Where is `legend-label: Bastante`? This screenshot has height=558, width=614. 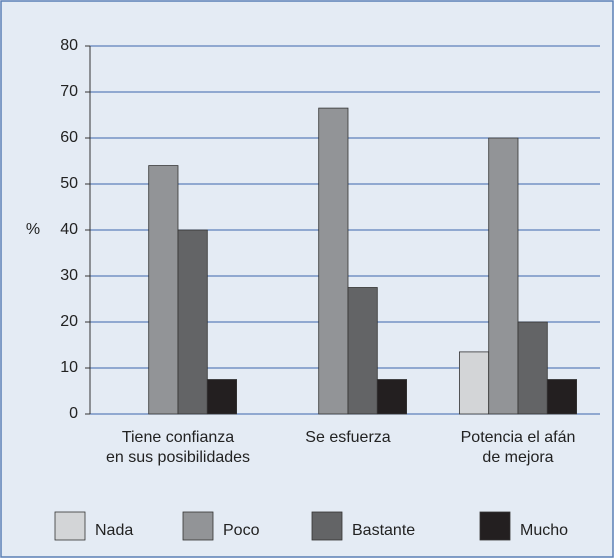 legend-label: Bastante is located at coordinates (383, 530).